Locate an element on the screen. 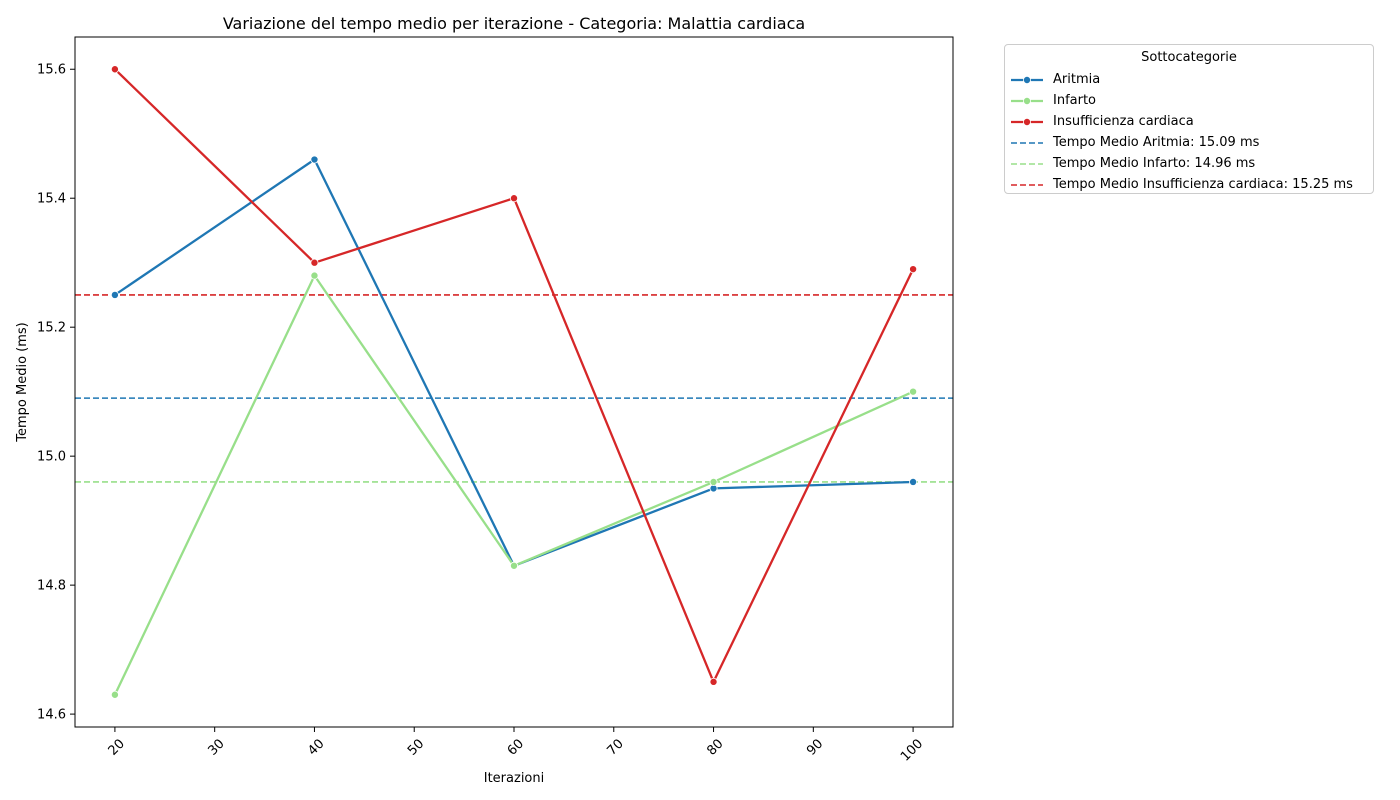 This screenshot has width=1400, height=800. x-tick-label-4: 60 is located at coordinates (516, 747).